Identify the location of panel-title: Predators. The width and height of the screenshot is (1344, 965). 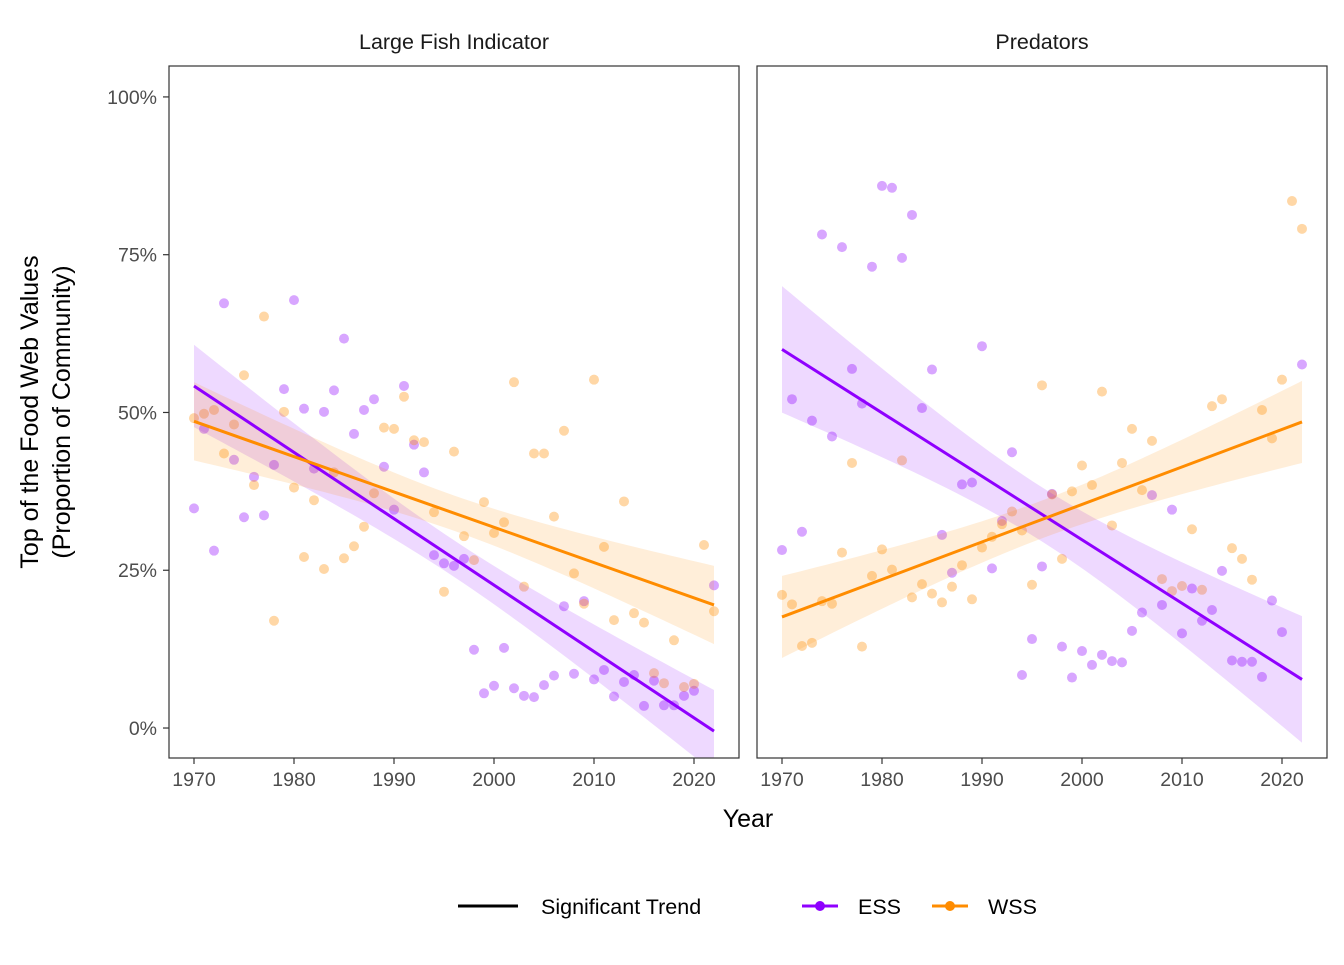
(1041, 42).